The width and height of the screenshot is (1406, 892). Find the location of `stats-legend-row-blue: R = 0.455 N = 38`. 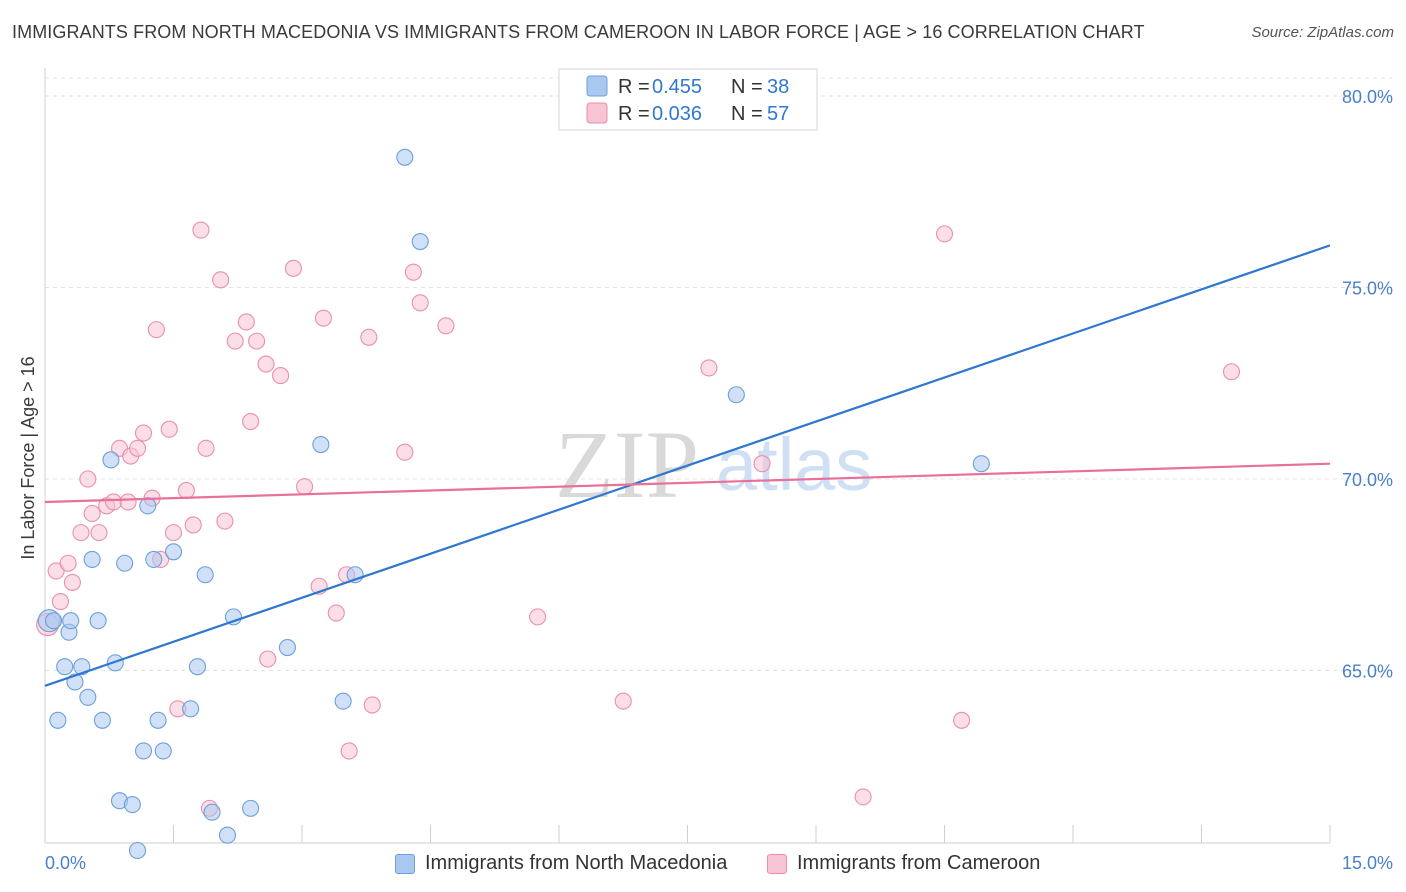

stats-legend-row-blue: R = 0.455 N = 38 is located at coordinates (687, 86).